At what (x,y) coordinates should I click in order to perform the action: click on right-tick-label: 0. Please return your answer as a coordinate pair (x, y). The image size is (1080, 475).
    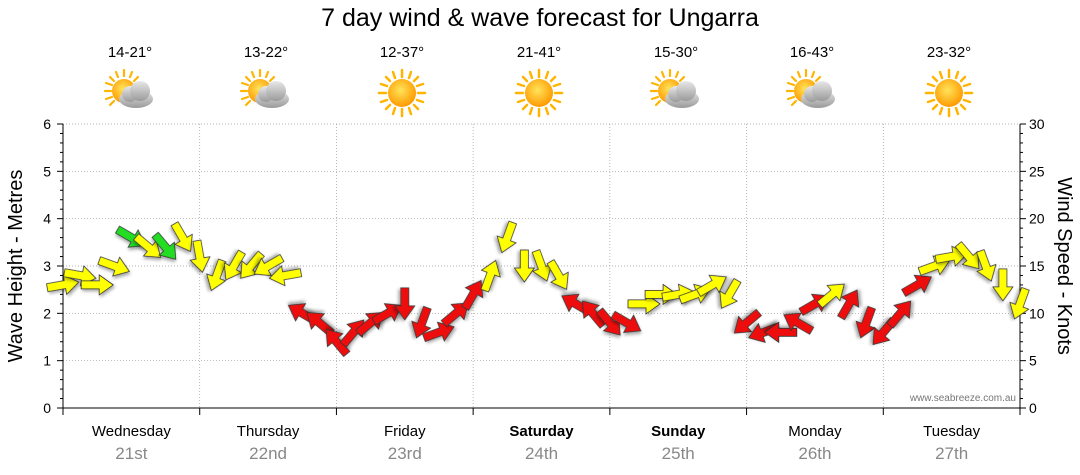
    Looking at the image, I should click on (1033, 408).